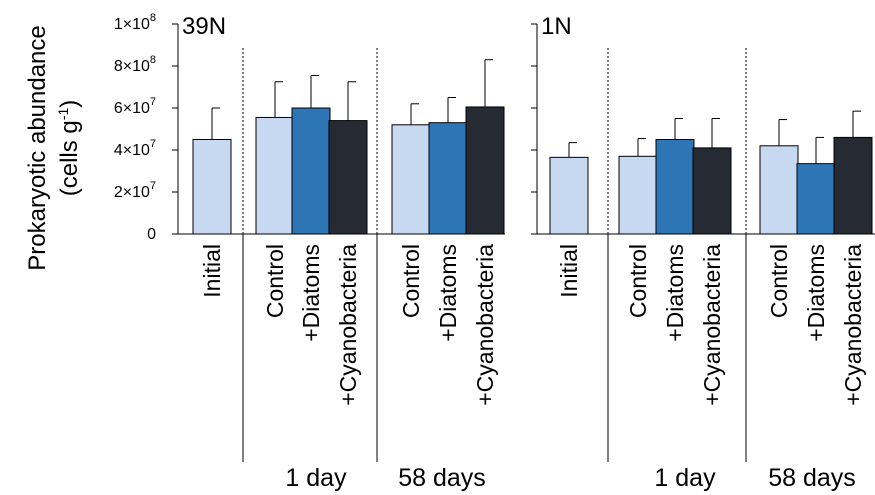 This screenshot has height=495, width=875. I want to click on y-axis-label-line1: Prokaryotic abundance, so click(37, 147).